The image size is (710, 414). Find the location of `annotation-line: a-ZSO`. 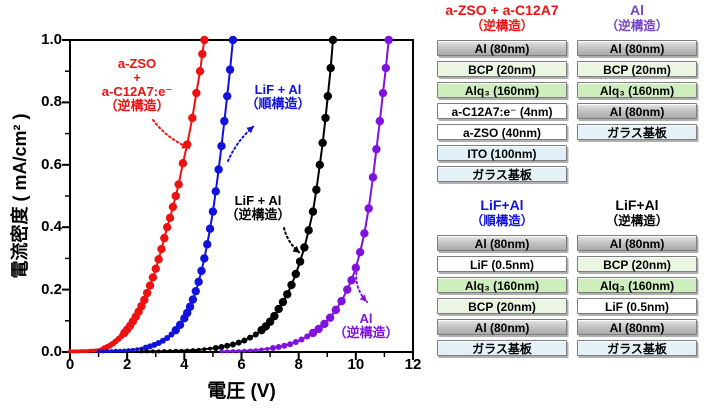

annotation-line: a-ZSO is located at coordinates (137, 63).